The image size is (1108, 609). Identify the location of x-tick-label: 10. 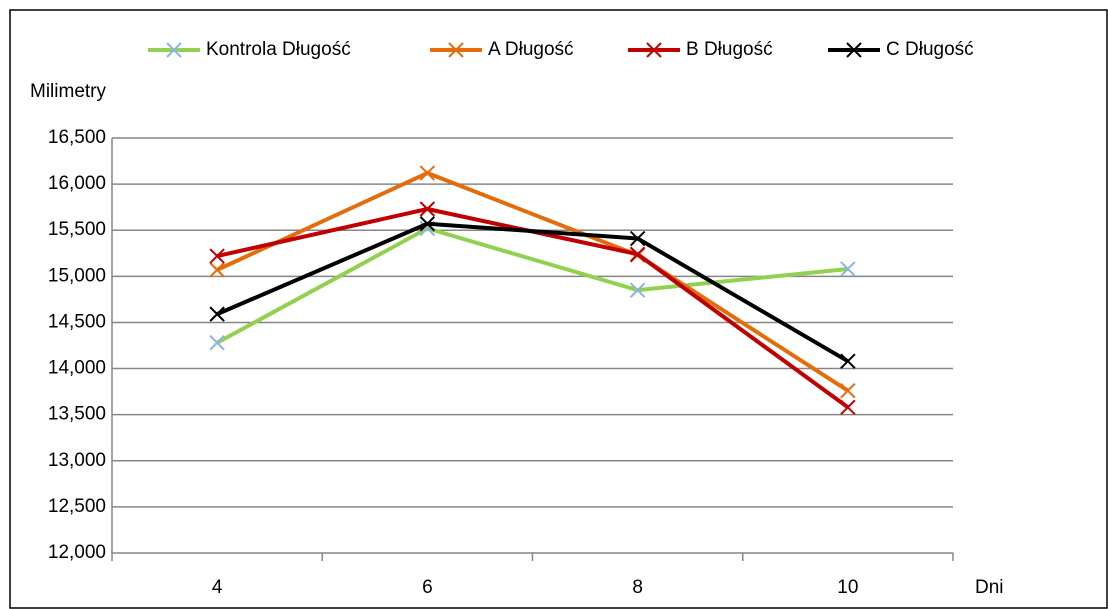
(847, 587).